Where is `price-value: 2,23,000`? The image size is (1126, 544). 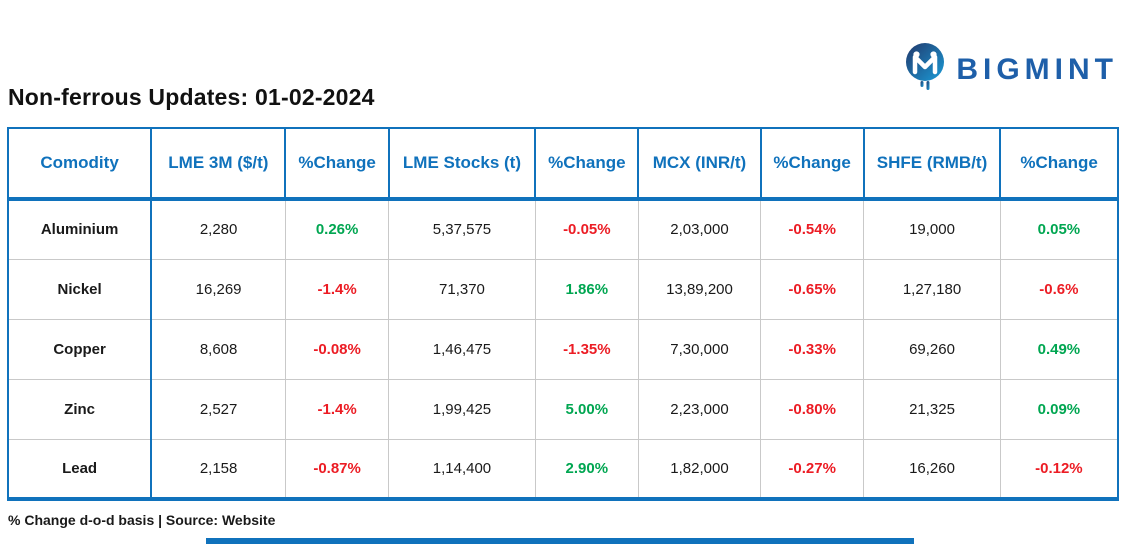
price-value: 2,23,000 is located at coordinates (699, 409).